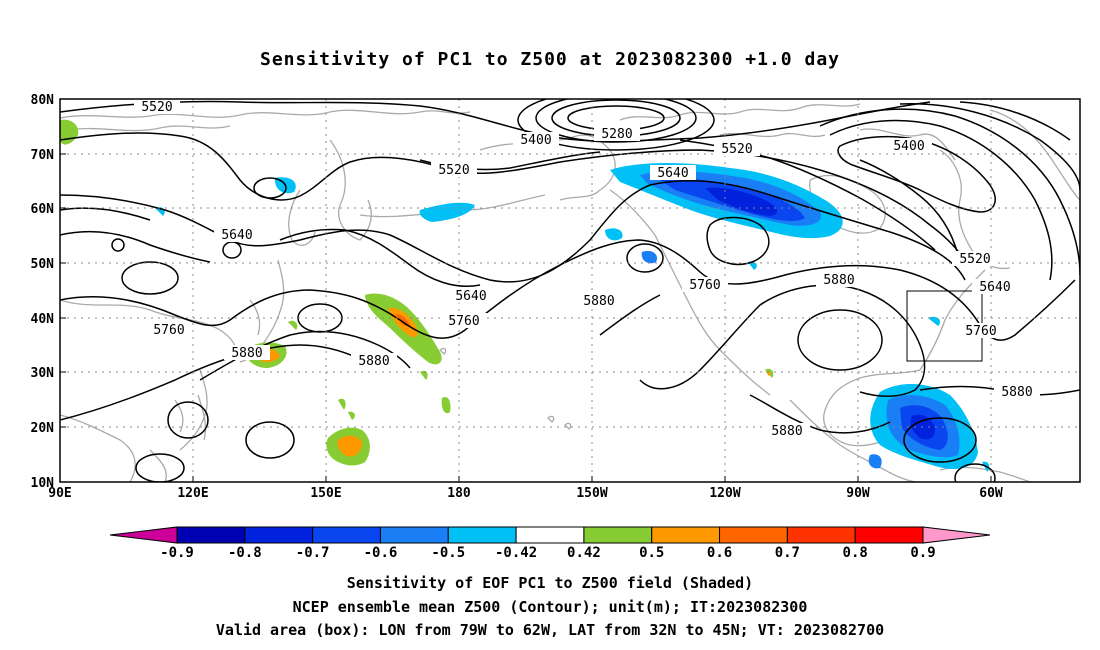  What do you see at coordinates (724, 493) in the screenshot?
I see `lon-label: 120W` at bounding box center [724, 493].